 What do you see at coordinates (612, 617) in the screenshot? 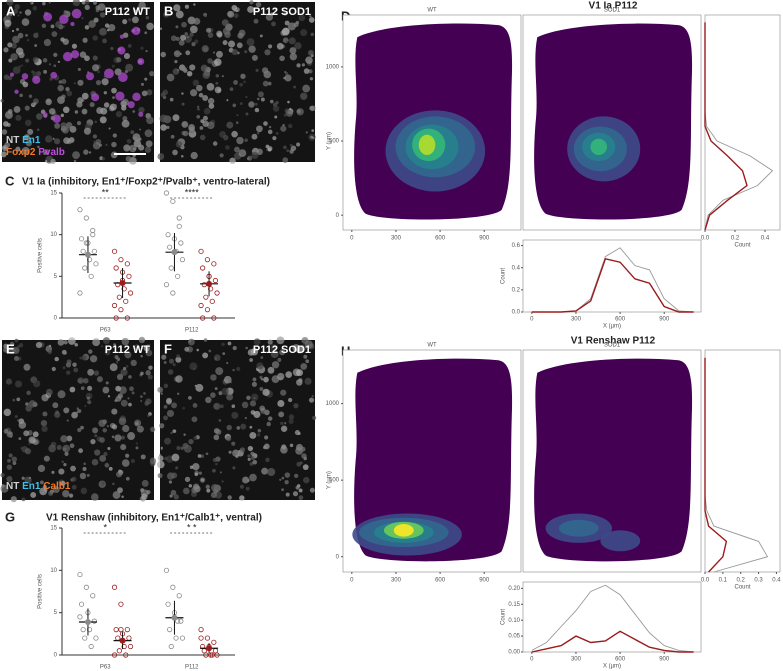
I see `marginal-frame` at bounding box center [612, 617].